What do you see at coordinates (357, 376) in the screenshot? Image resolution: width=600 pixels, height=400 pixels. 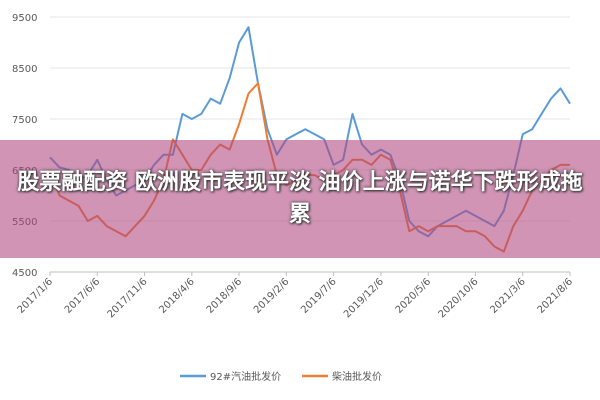 I see `legend-label: 柴油批发价` at bounding box center [357, 376].